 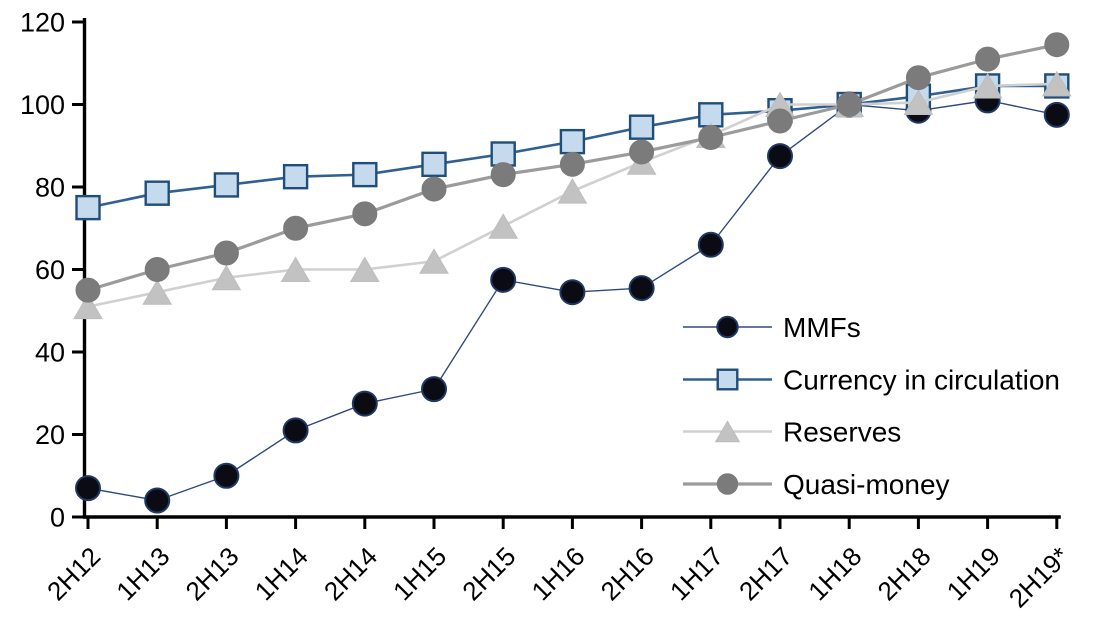 I want to click on y-tick-label: 60, so click(x=50, y=270).